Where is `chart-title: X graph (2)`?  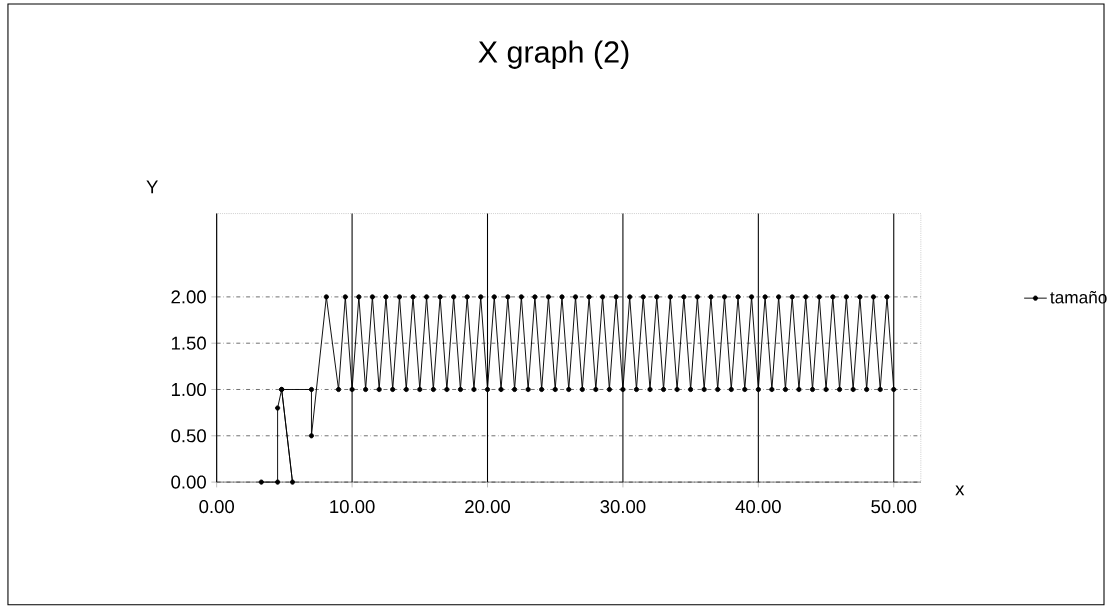 chart-title: X graph (2) is located at coordinates (553, 55).